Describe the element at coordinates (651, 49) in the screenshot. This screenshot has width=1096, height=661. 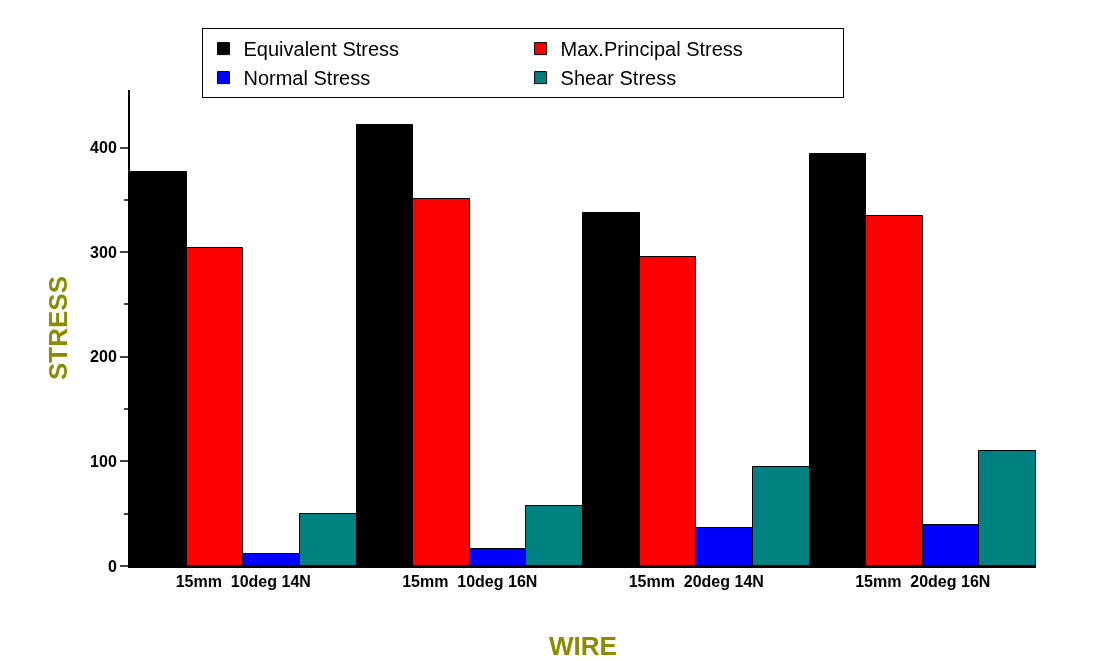
I see `legend-label: Max.Principal Stress` at that location.